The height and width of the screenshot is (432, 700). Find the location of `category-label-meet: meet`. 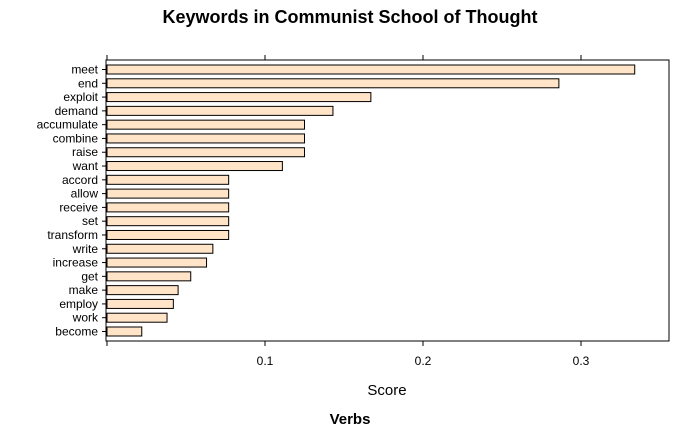

category-label-meet: meet is located at coordinates (84, 70).